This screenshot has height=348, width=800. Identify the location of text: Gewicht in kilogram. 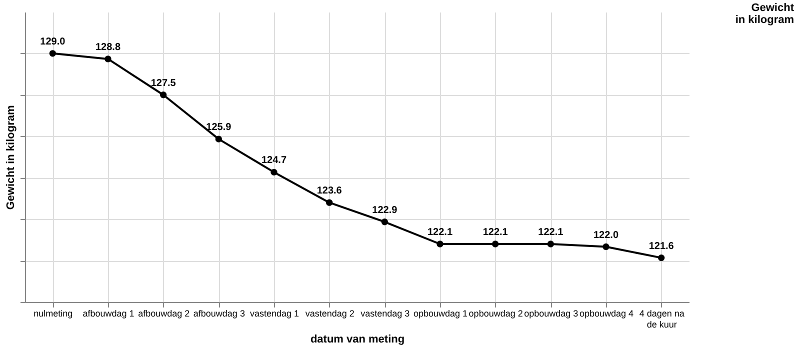
(764, 14).